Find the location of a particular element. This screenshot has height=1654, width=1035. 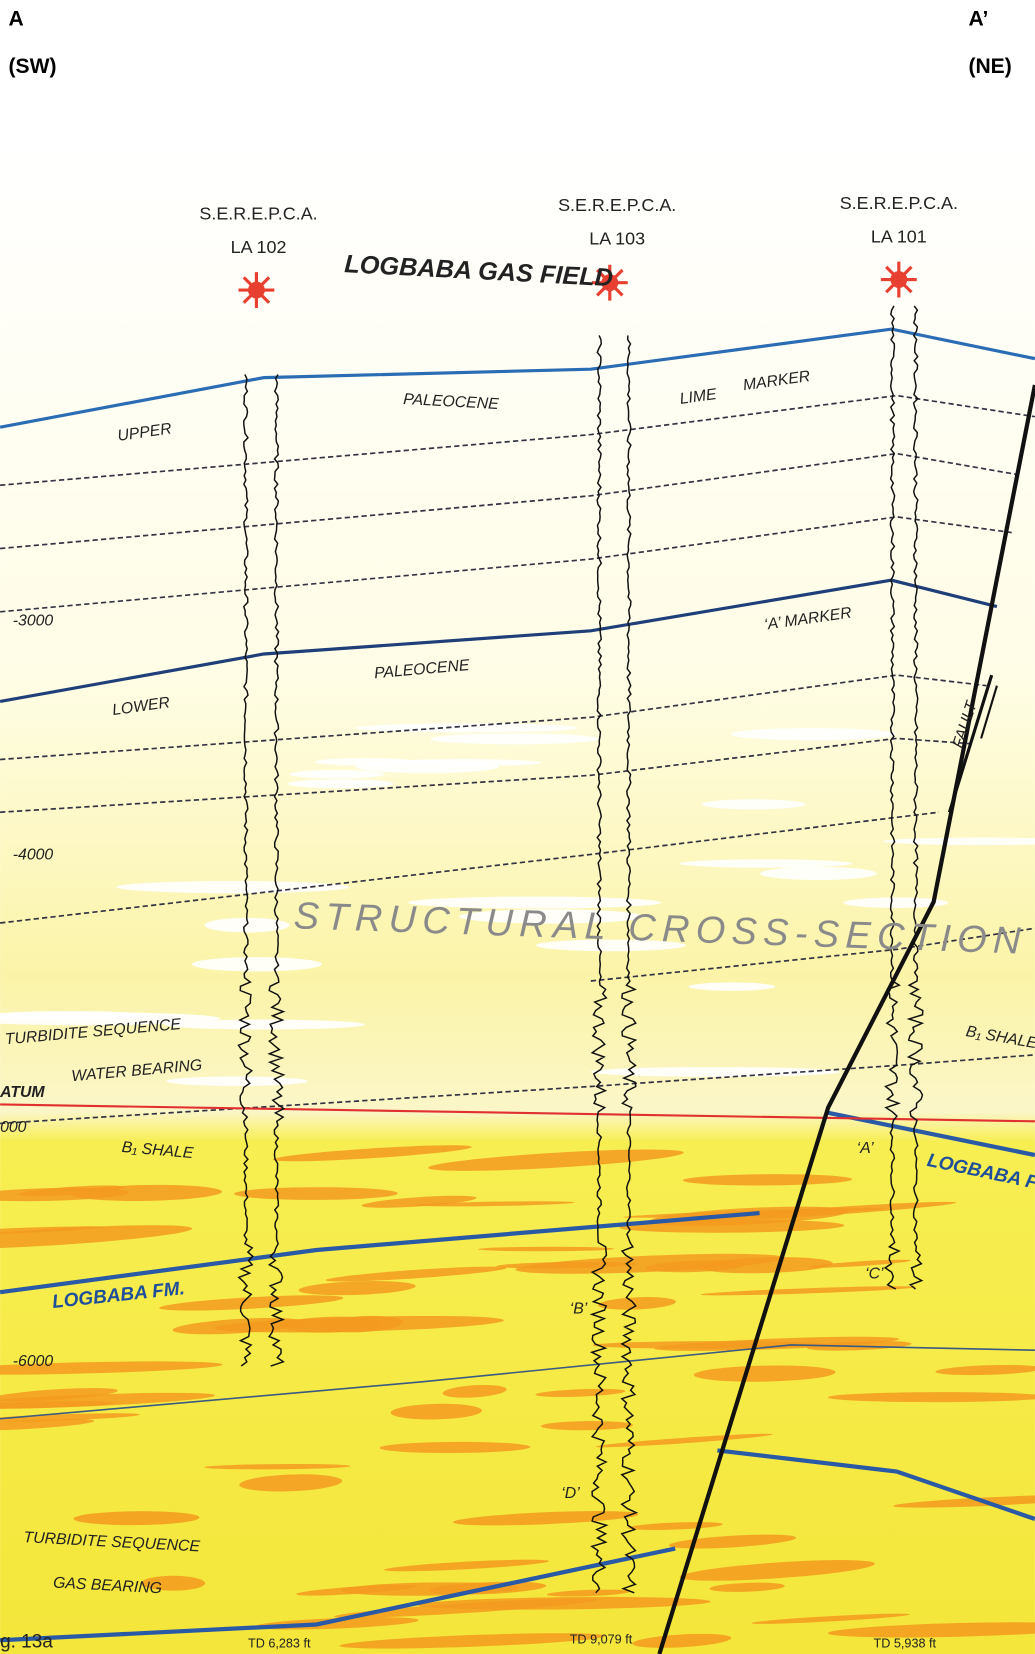

label: ‘A’ is located at coordinates (865, 1148).